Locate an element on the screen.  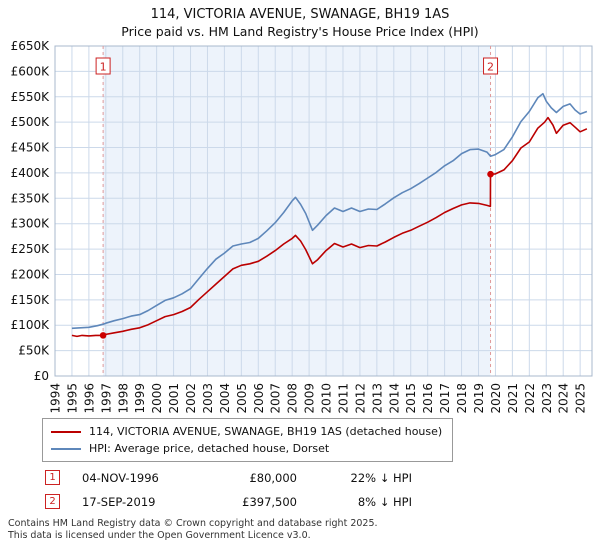
x-axis-label: 2011 is located at coordinates (343, 398).